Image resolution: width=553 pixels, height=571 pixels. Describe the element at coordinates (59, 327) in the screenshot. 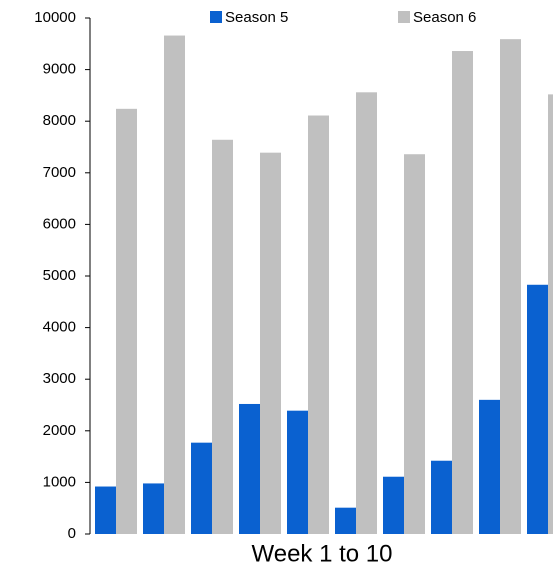

I see `y-tick-label: 4000` at that location.